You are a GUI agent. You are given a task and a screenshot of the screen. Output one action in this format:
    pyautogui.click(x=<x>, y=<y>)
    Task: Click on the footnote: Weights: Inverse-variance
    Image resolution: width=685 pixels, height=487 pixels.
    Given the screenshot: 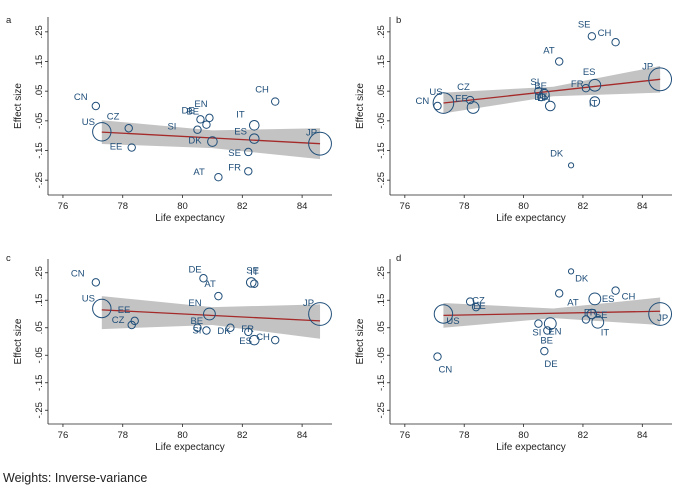 What is the action you would take?
    pyautogui.click(x=75, y=478)
    